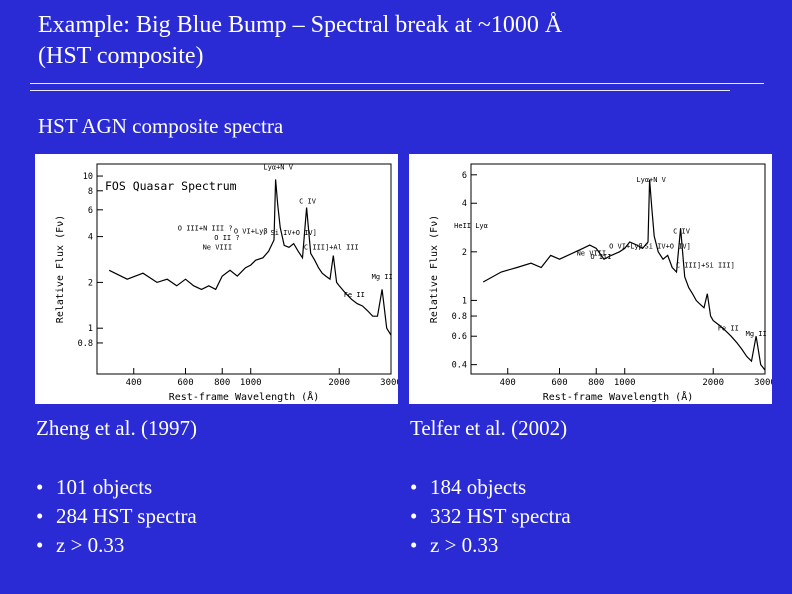 The height and width of the screenshot is (594, 792). Describe the element at coordinates (90, 192) in the screenshot. I see `y-tick-label: 8` at that location.